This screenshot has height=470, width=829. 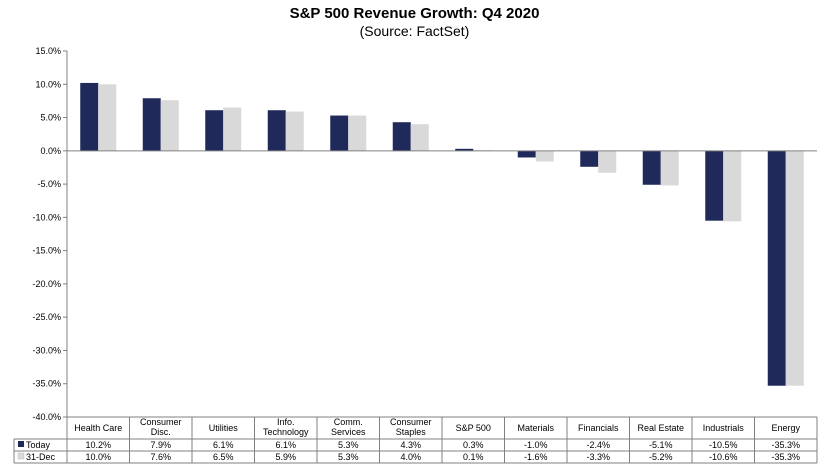 What do you see at coordinates (46, 384) in the screenshot?
I see `y-tick-label: -35.0%` at bounding box center [46, 384].